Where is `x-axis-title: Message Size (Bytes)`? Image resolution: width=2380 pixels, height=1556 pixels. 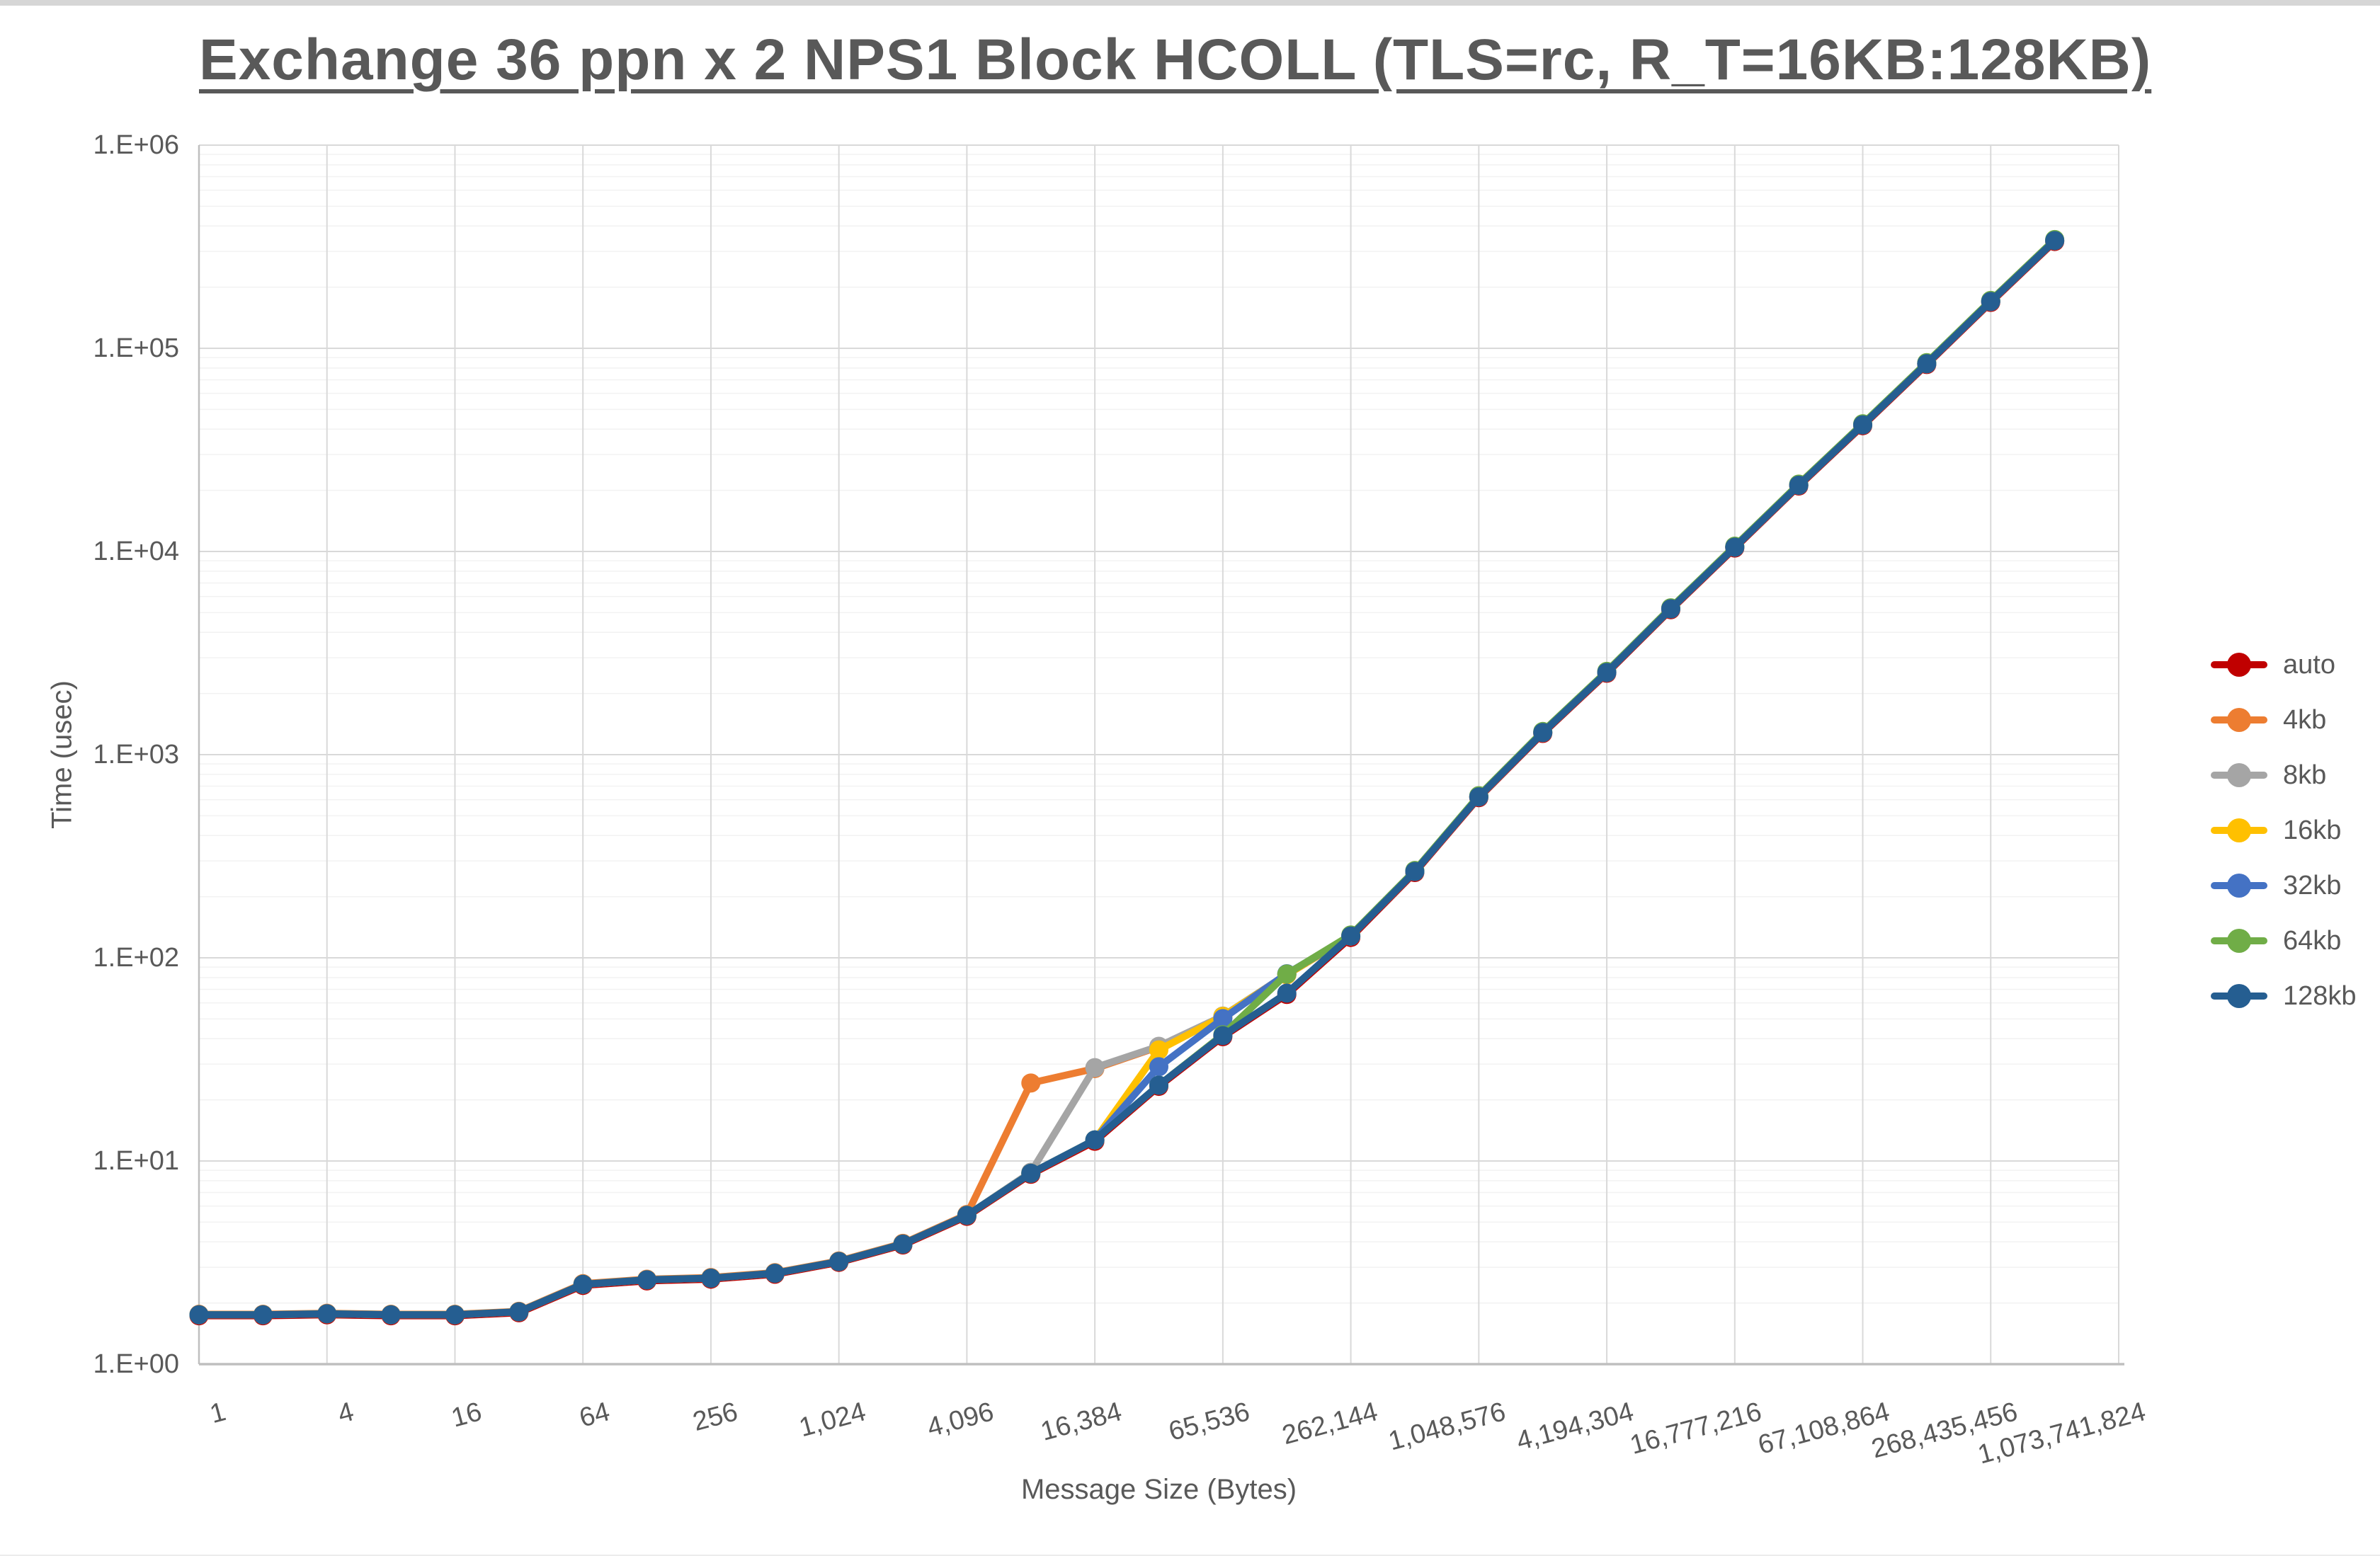 x-axis-title: Message Size (Bytes) is located at coordinates (1158, 1489).